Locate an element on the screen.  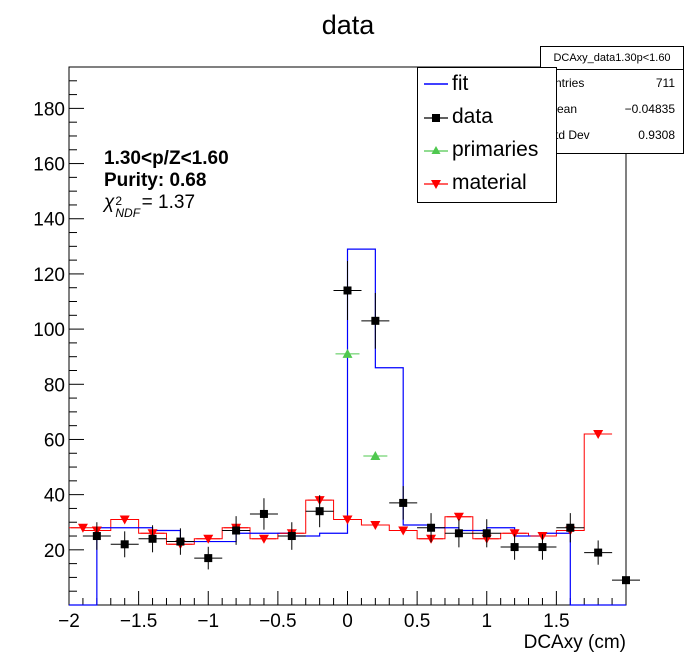
legend-item-primaries: primaries is located at coordinates (487, 150).